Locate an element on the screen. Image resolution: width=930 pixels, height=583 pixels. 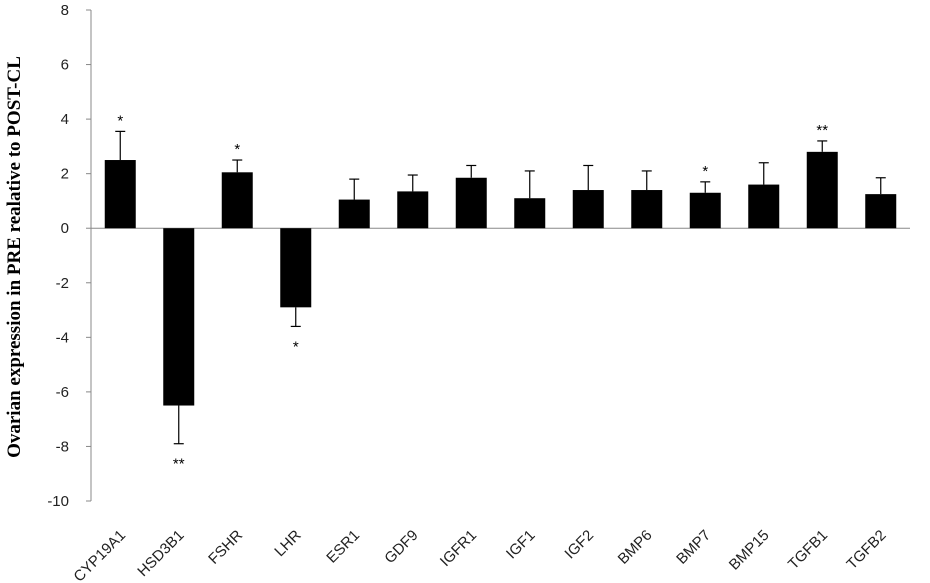
bar-igfr1 is located at coordinates (471, 203).